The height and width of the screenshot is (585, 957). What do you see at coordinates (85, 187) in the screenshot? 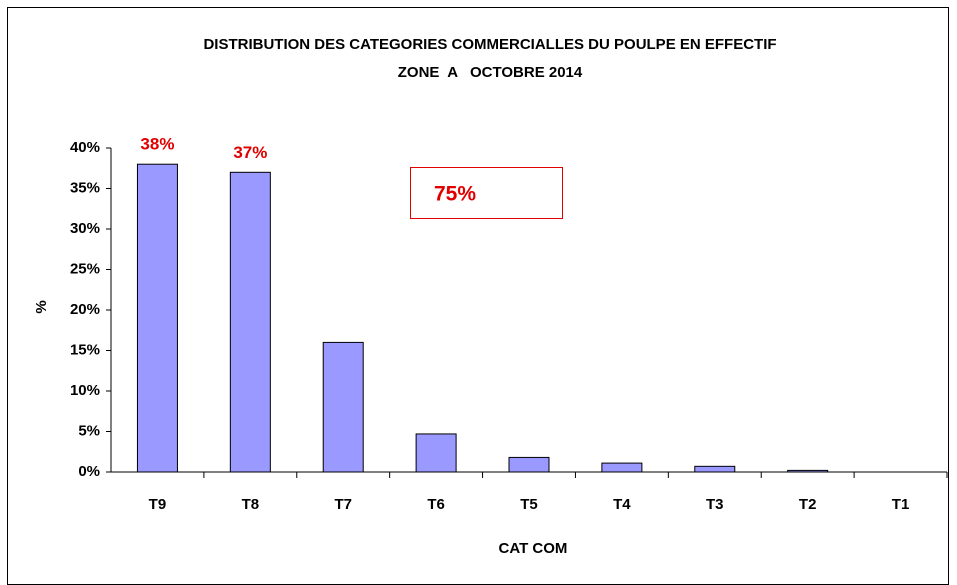
I see `y-tick-label: 35%` at bounding box center [85, 187].